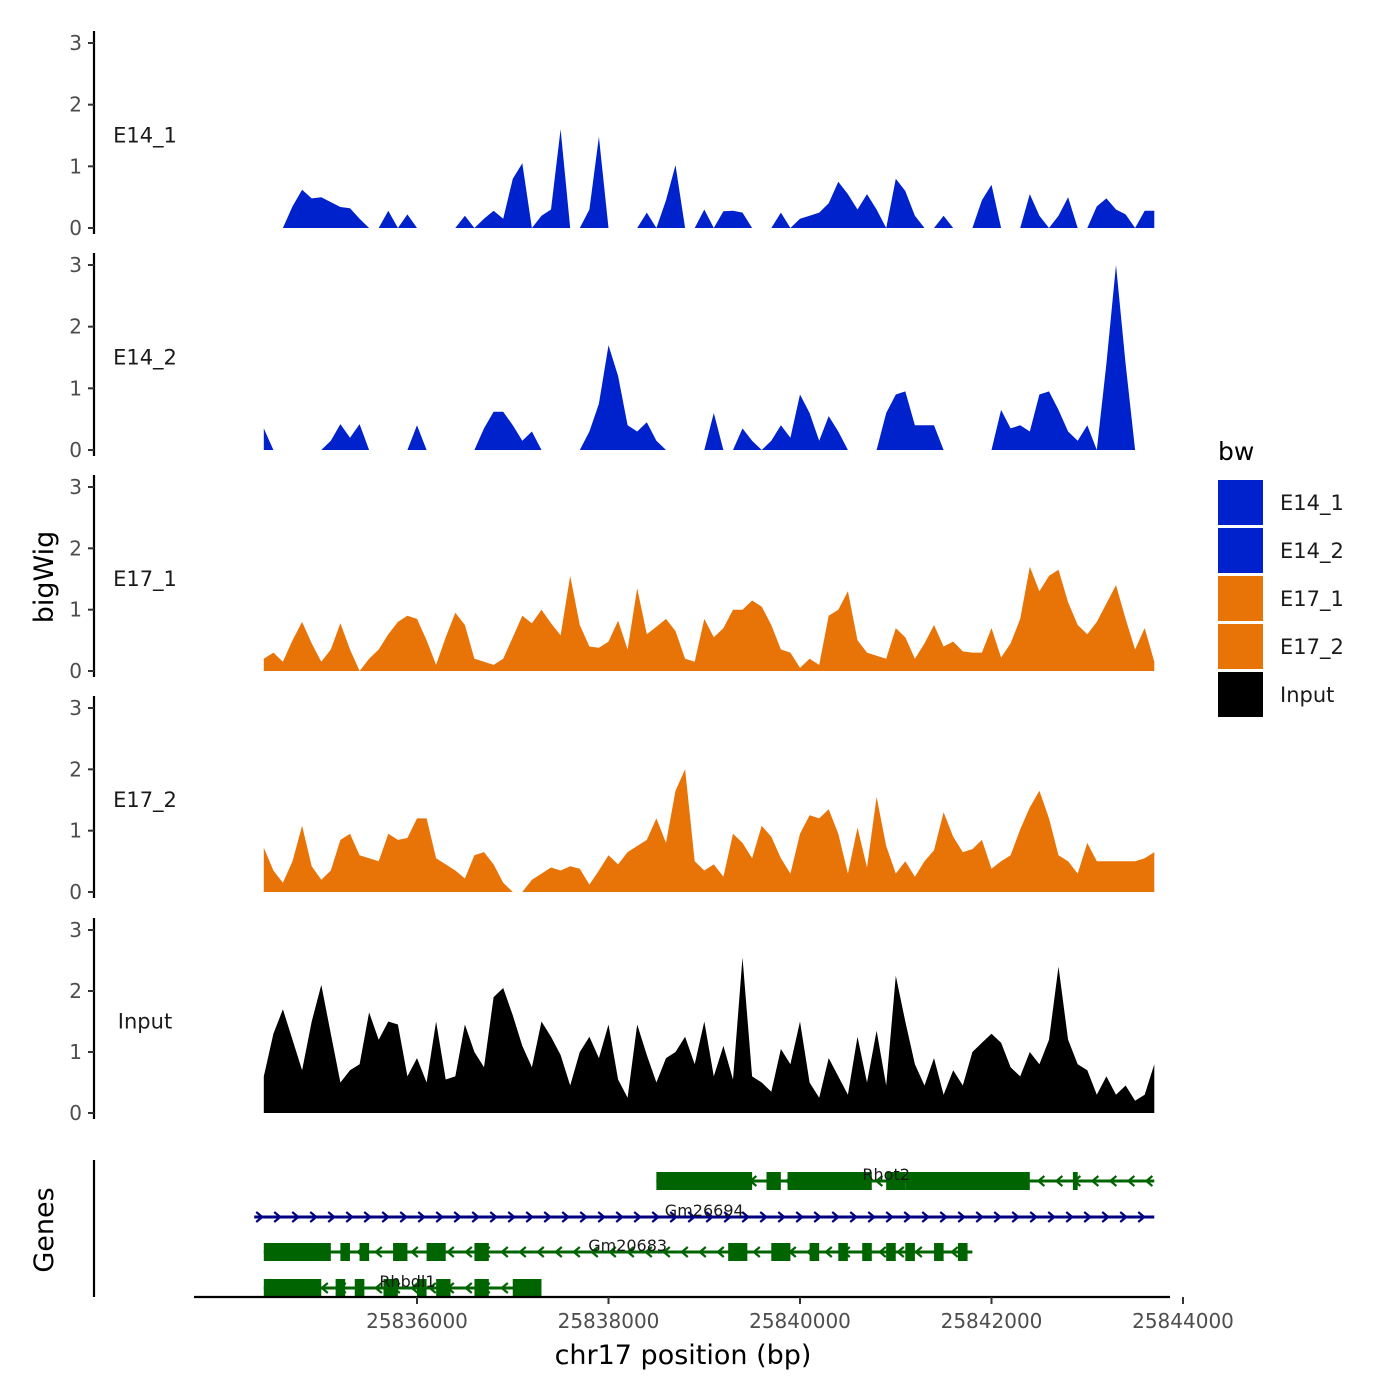 This screenshot has width=1400, height=1400. I want to click on track-e17_2: 0 1 2 3 E17_2, so click(612, 800).